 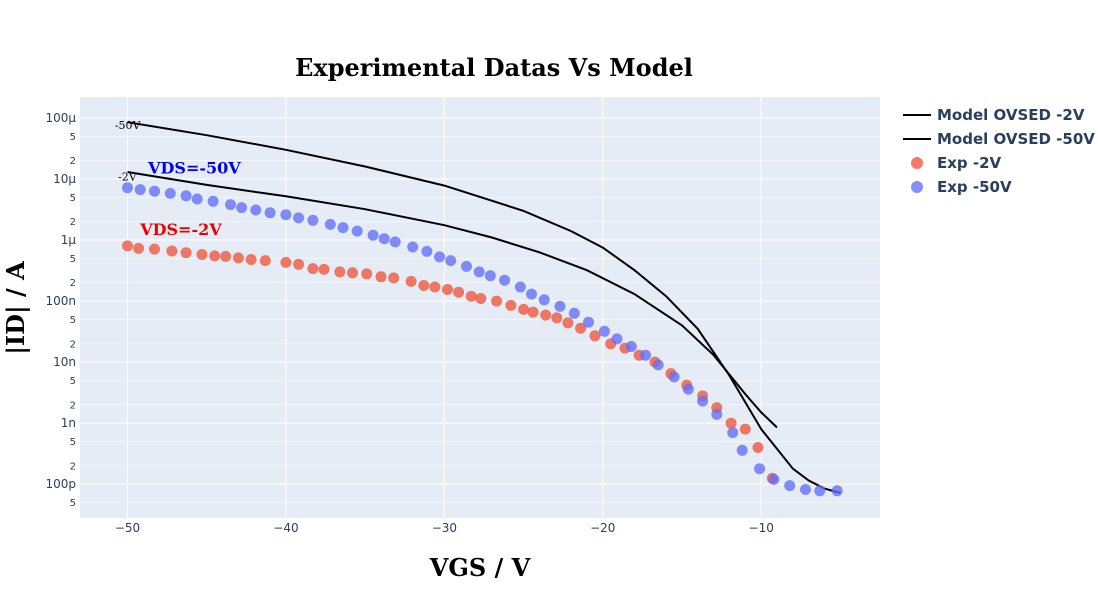 I want to click on annotation-label: -2V, so click(x=128, y=177).